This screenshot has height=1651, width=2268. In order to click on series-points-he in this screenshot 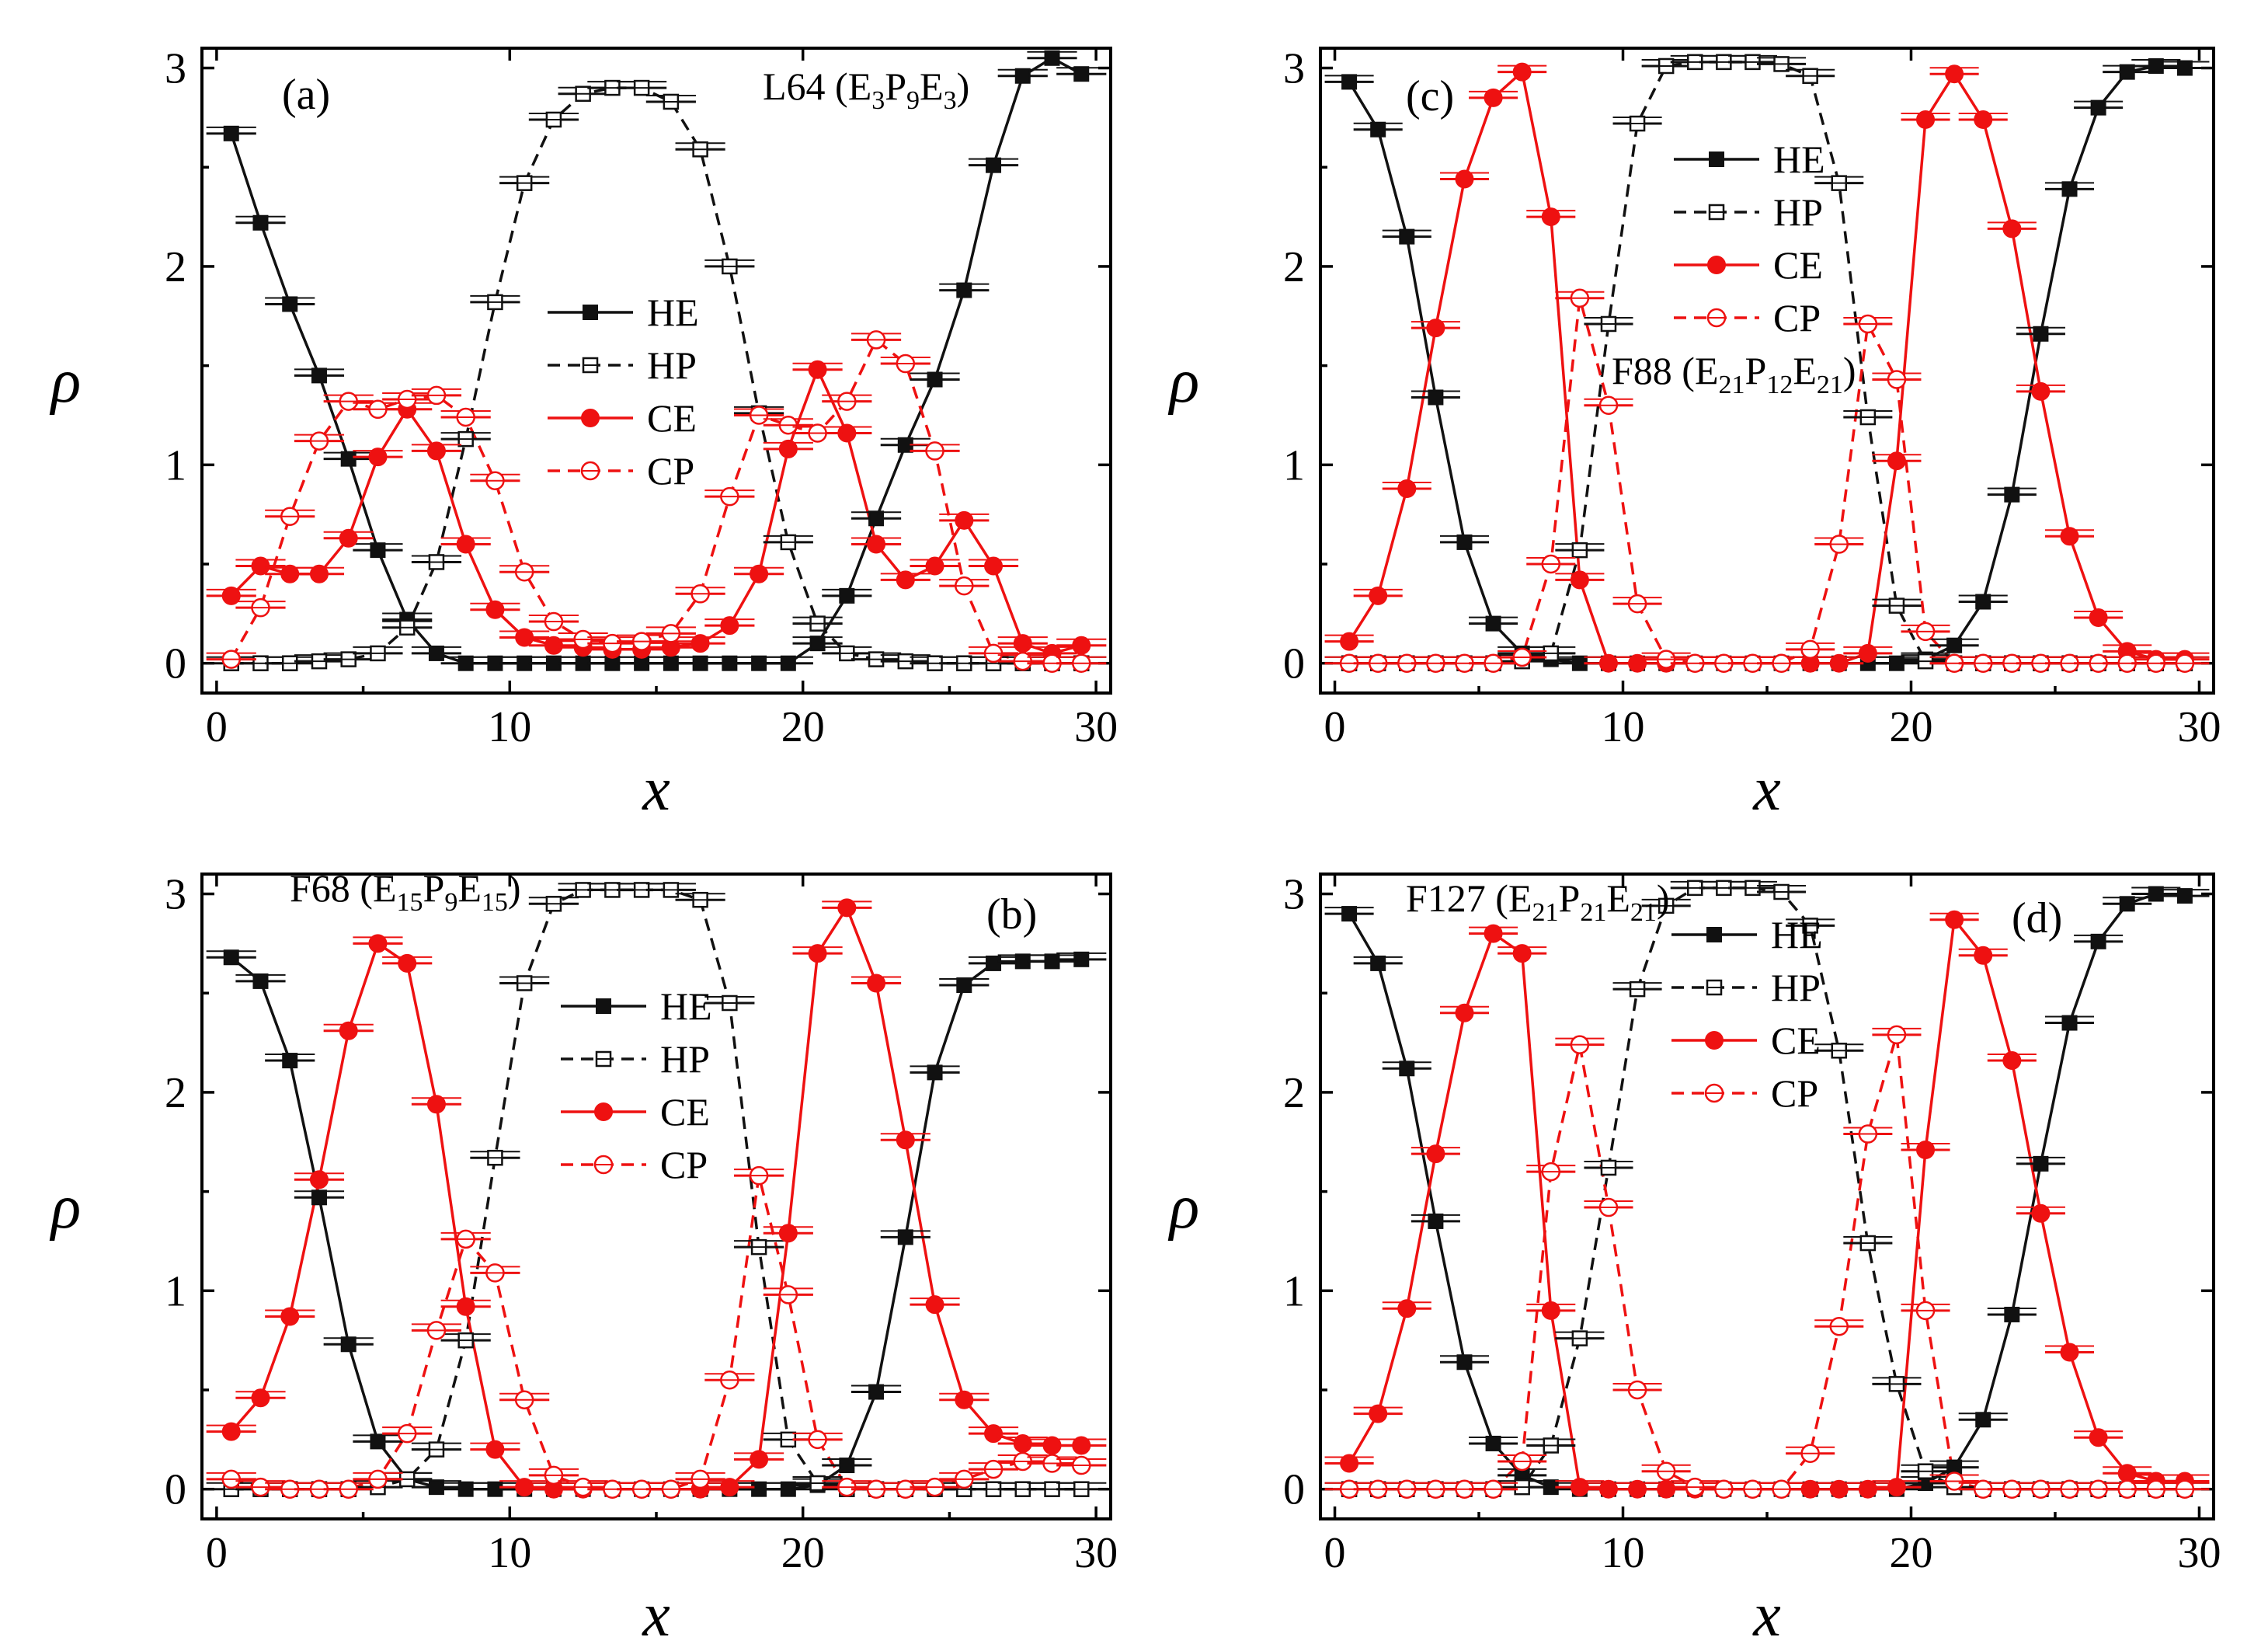, I will do `click(1767, 1191)`.